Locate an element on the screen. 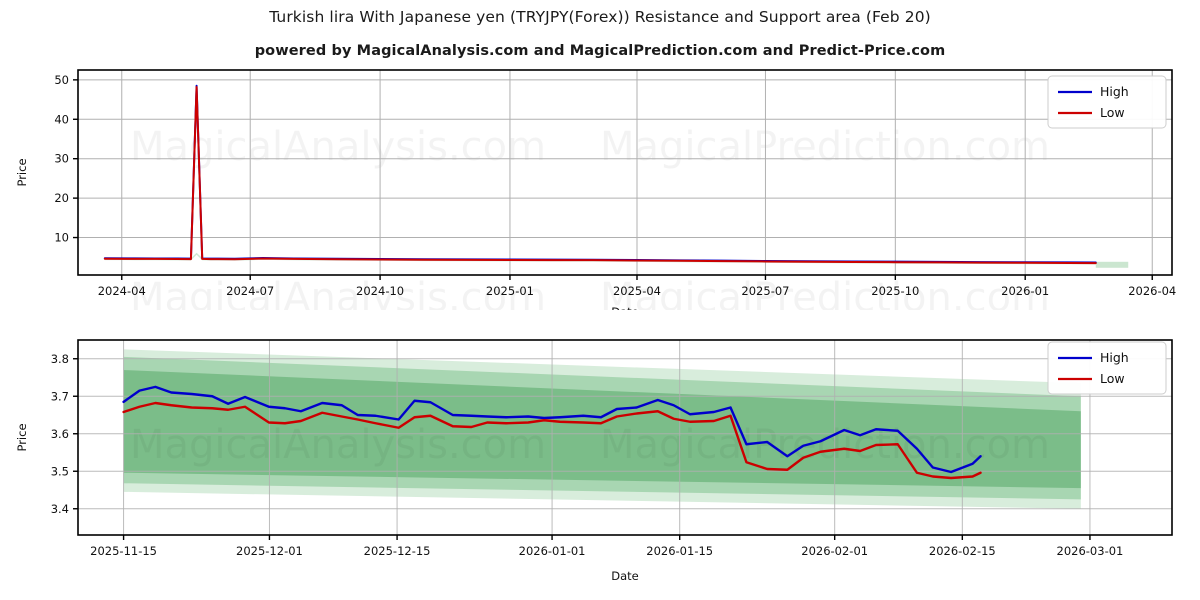 The height and width of the screenshot is (600, 1200). svg-text: 2024-10 is located at coordinates (380, 291).